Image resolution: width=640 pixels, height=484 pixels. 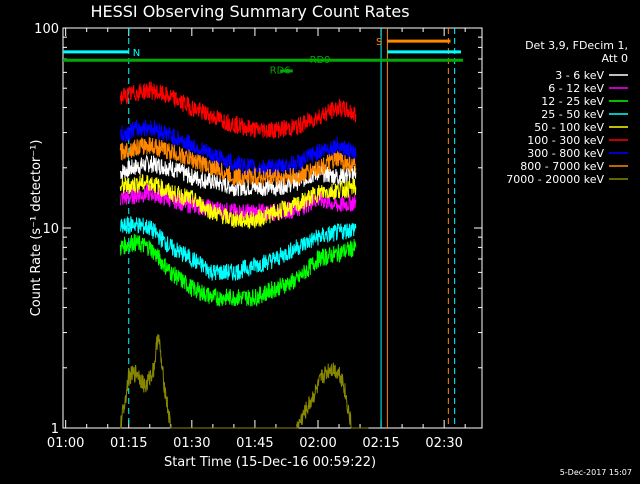 I want to click on legend-entry-label: 3 - 6 keV, so click(x=579, y=75).